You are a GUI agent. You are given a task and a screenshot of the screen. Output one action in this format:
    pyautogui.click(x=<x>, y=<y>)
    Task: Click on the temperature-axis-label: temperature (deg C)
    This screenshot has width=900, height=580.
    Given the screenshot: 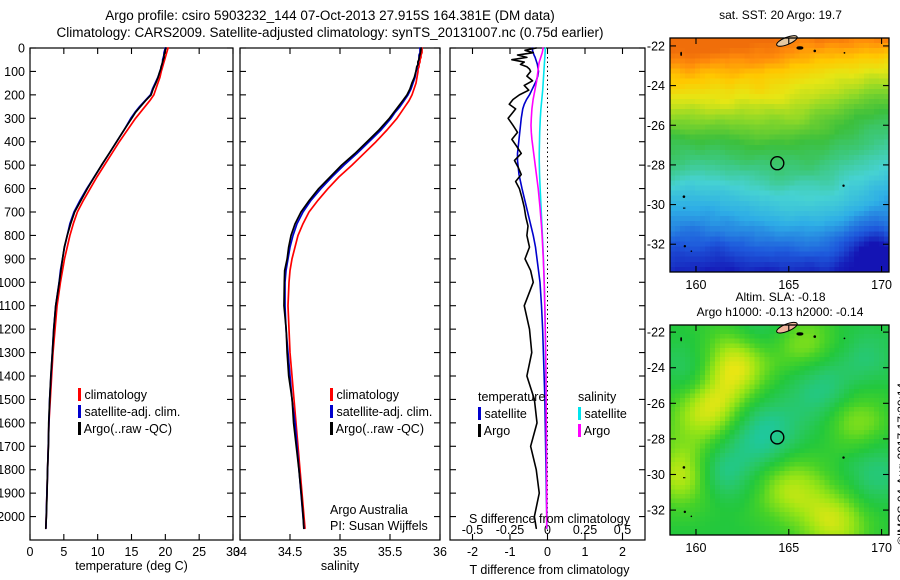 What is the action you would take?
    pyautogui.click(x=131, y=566)
    